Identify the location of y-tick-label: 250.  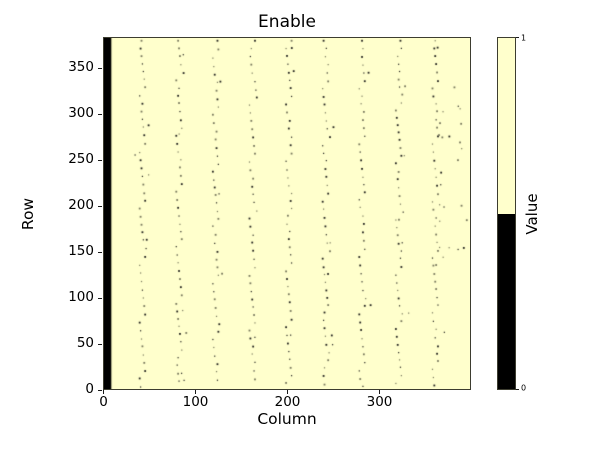
(81, 159).